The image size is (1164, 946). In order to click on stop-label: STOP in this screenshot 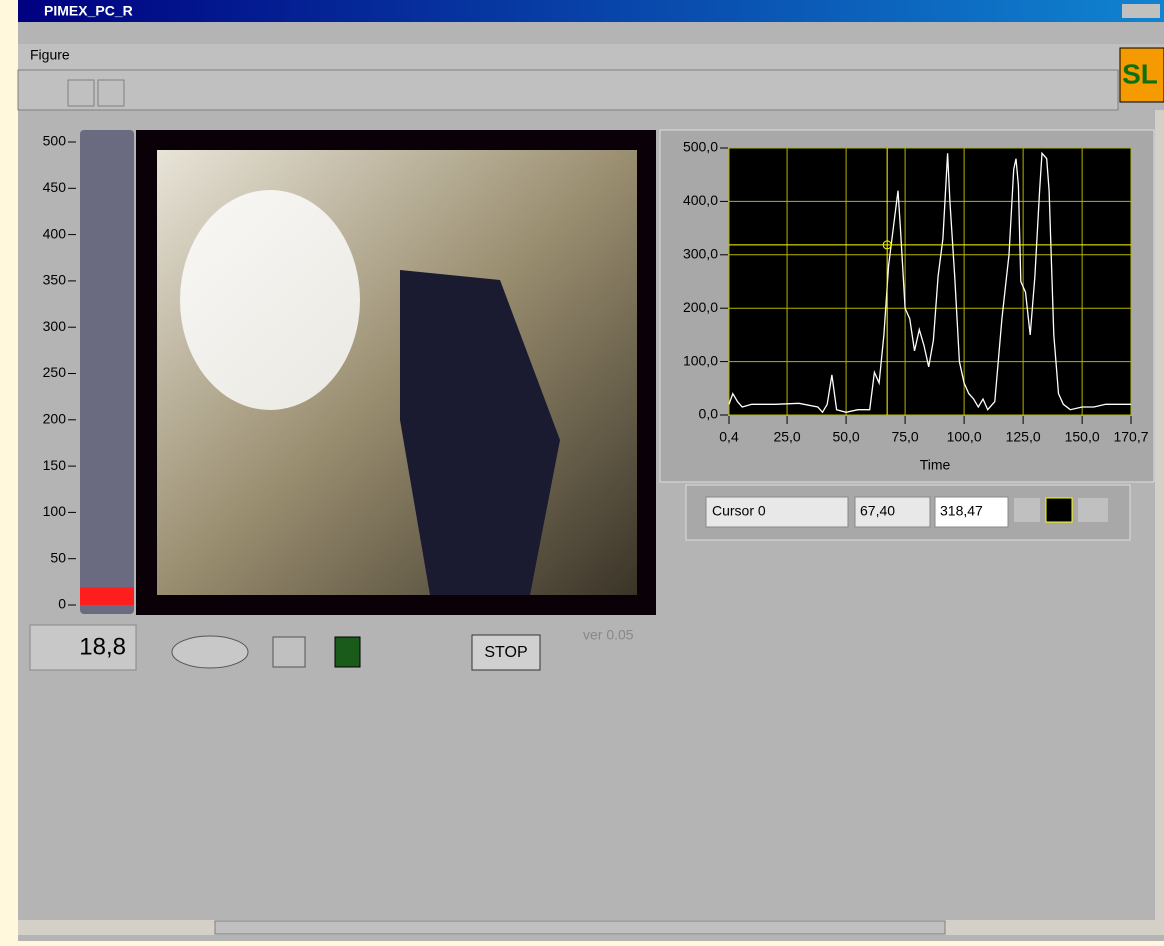, I will do `click(505, 652)`.